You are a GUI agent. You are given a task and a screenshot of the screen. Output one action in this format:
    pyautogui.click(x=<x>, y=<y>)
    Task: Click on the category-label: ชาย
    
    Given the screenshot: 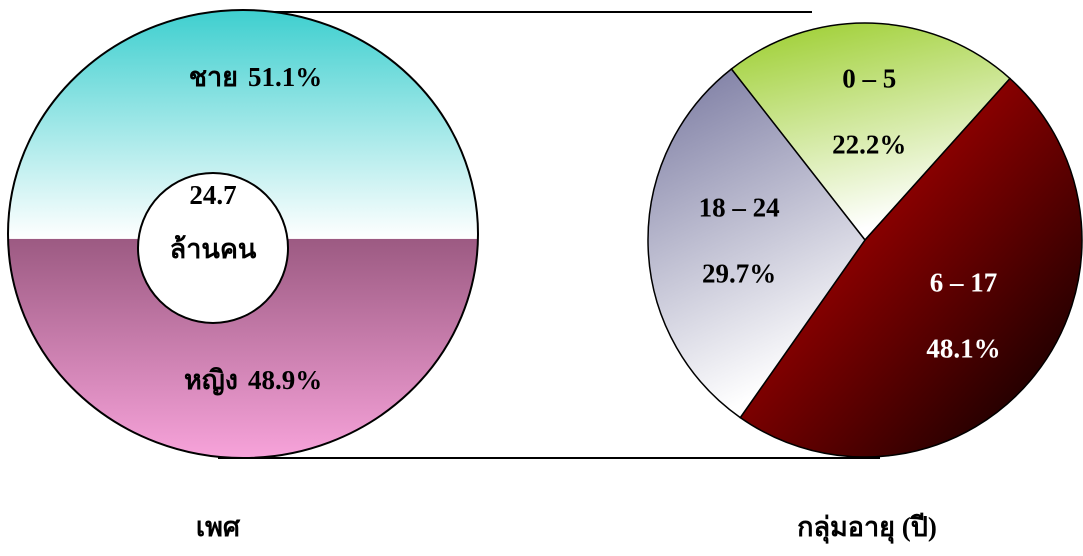 What is the action you would take?
    pyautogui.click(x=213, y=77)
    